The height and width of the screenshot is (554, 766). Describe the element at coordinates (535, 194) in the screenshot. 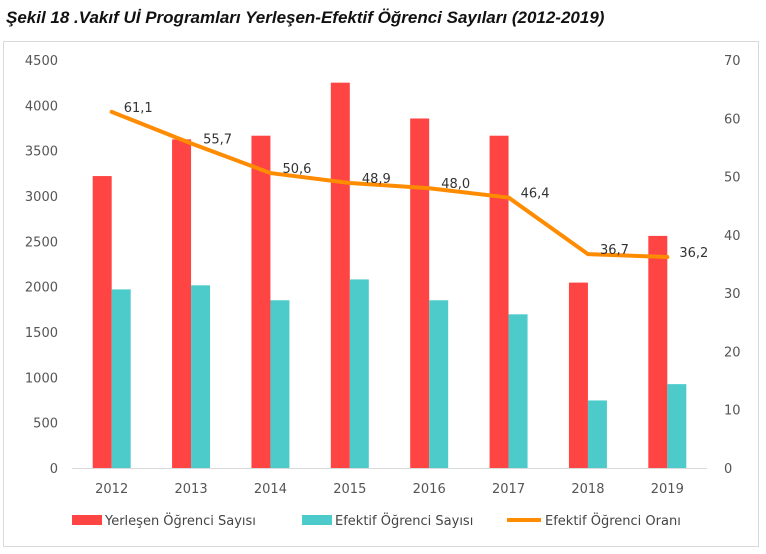

I see `line-data-label: 46,4` at that location.